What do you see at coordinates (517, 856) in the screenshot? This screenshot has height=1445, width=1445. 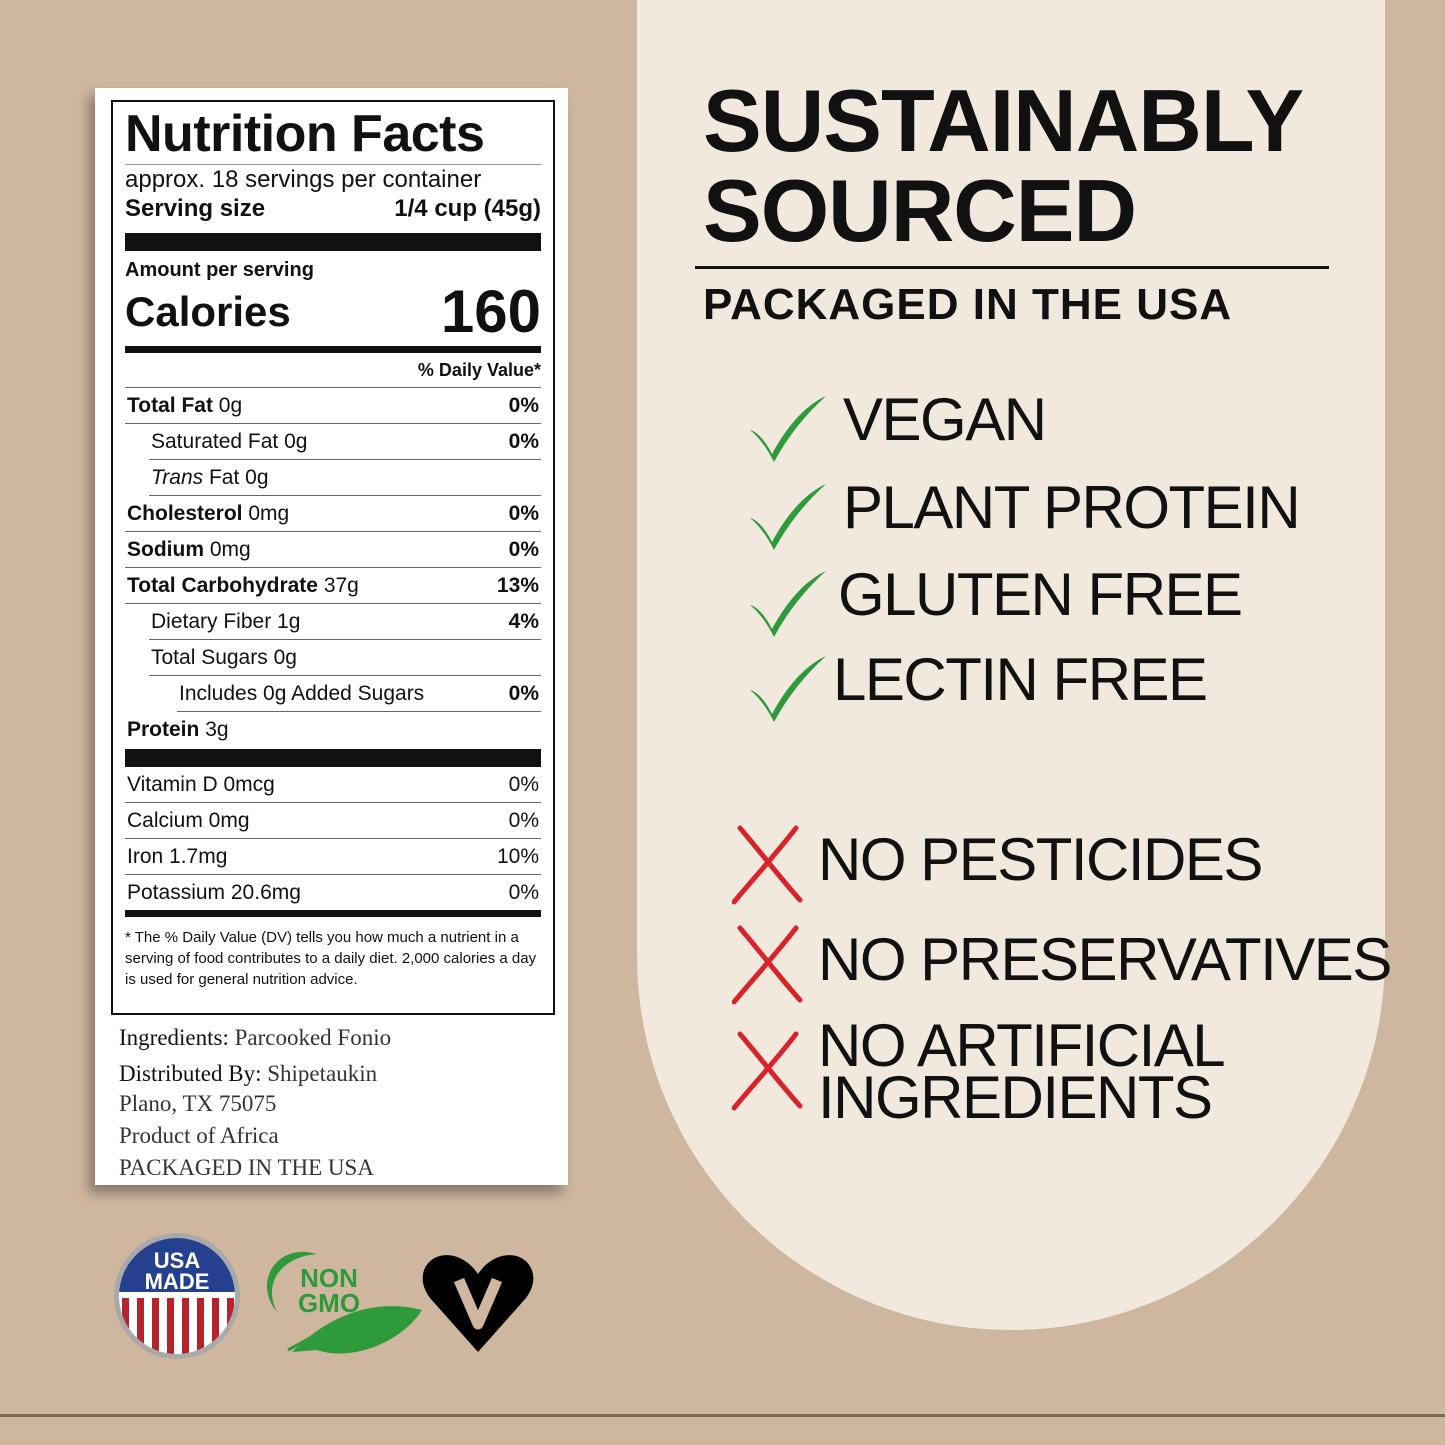 I see `vitamin-dv: 10%` at bounding box center [517, 856].